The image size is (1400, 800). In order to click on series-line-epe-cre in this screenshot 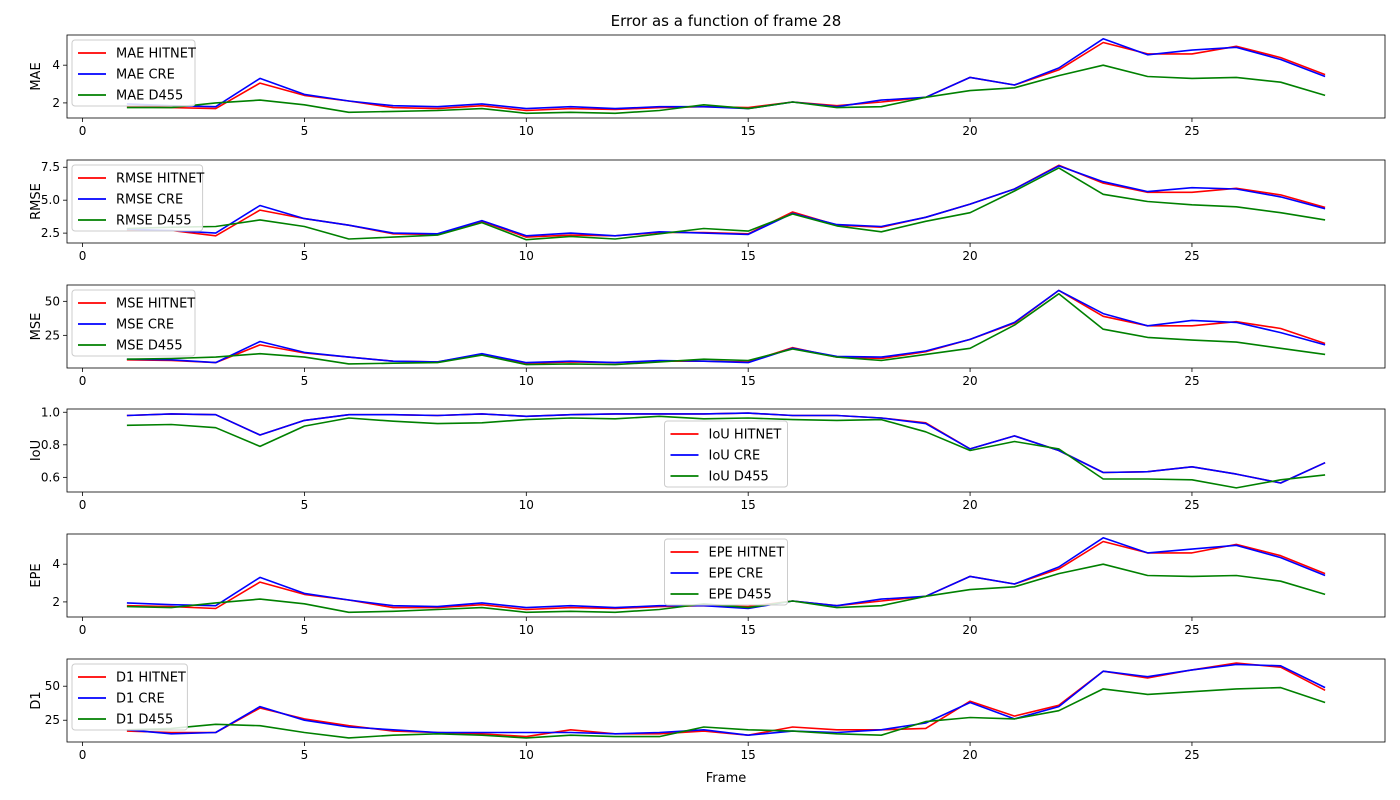, I will do `click(726, 573)`.